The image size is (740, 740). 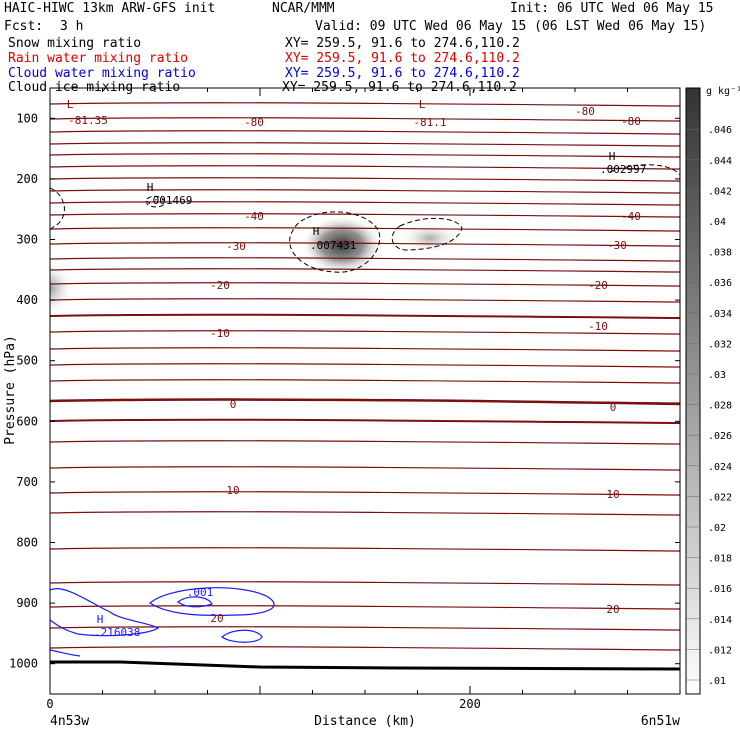 What do you see at coordinates (72, 26) in the screenshot?
I see `forecast-hours: 3 h` at bounding box center [72, 26].